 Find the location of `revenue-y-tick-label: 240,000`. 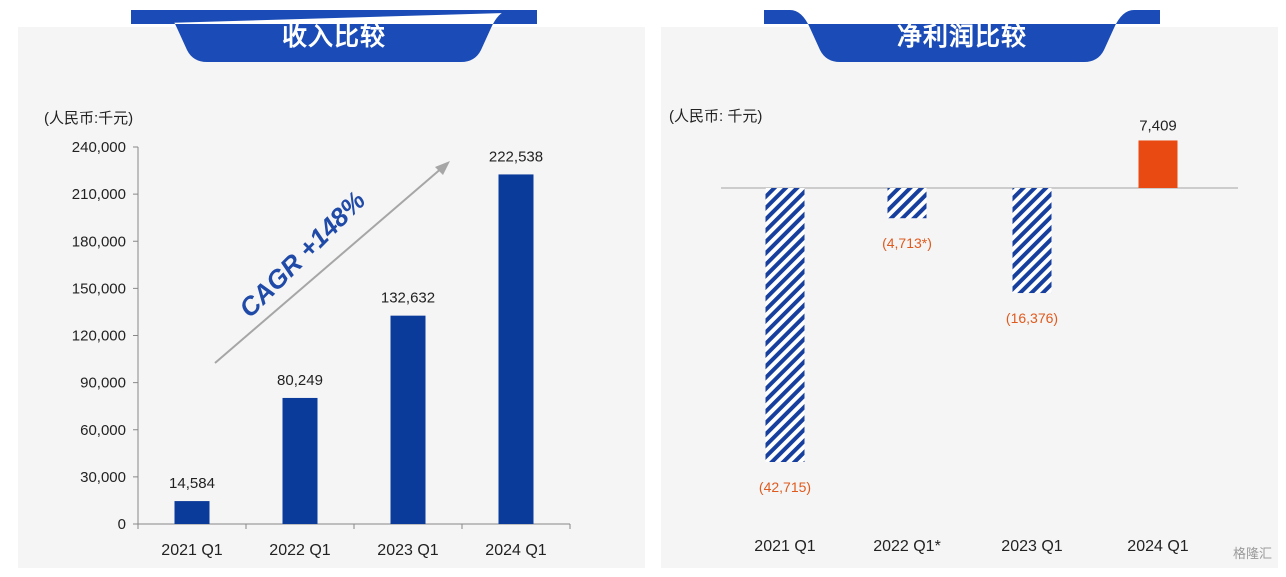

revenue-y-tick-label: 240,000 is located at coordinates (99, 147).